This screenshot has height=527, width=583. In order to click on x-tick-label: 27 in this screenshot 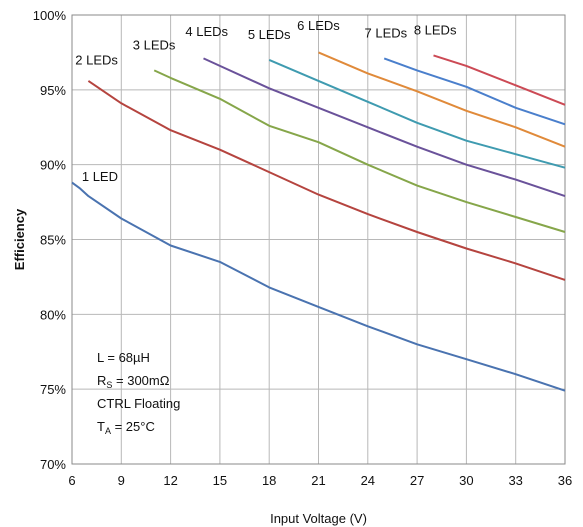, I will do `click(417, 480)`.